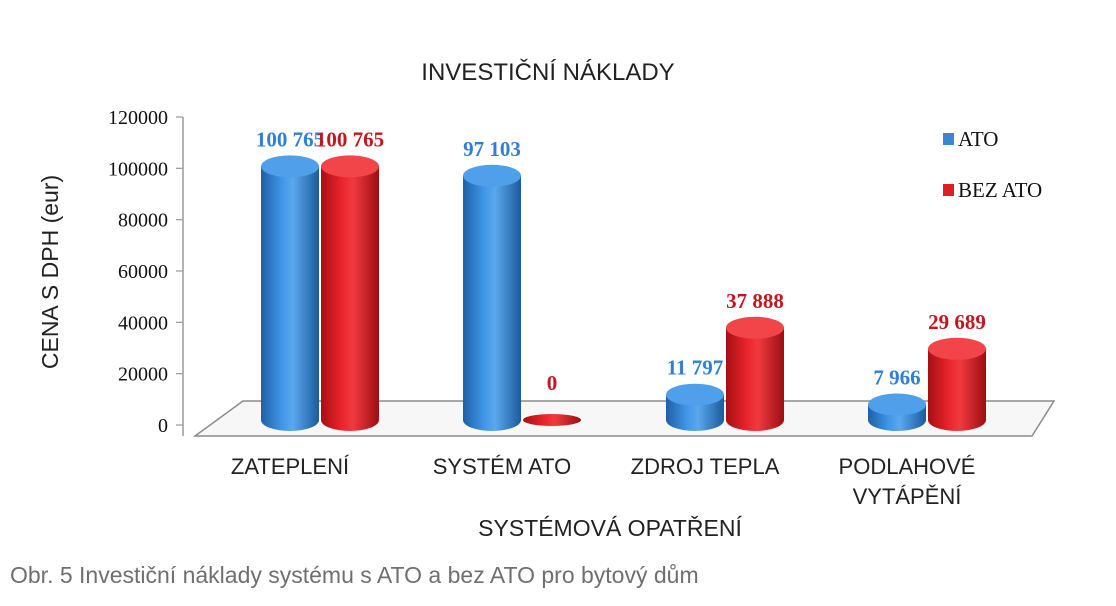  What do you see at coordinates (138, 118) in the screenshot?
I see `y-tick-label: 120000` at bounding box center [138, 118].